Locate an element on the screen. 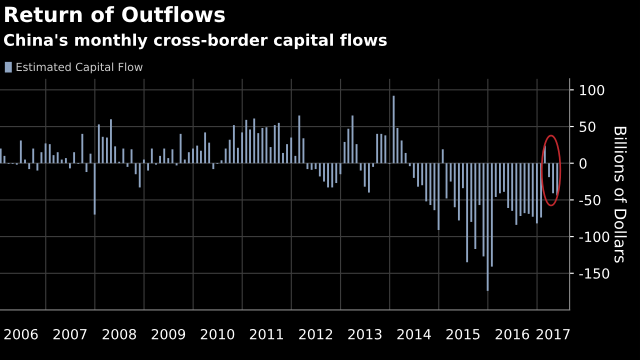  x-tick-label: 2013 is located at coordinates (365, 334).